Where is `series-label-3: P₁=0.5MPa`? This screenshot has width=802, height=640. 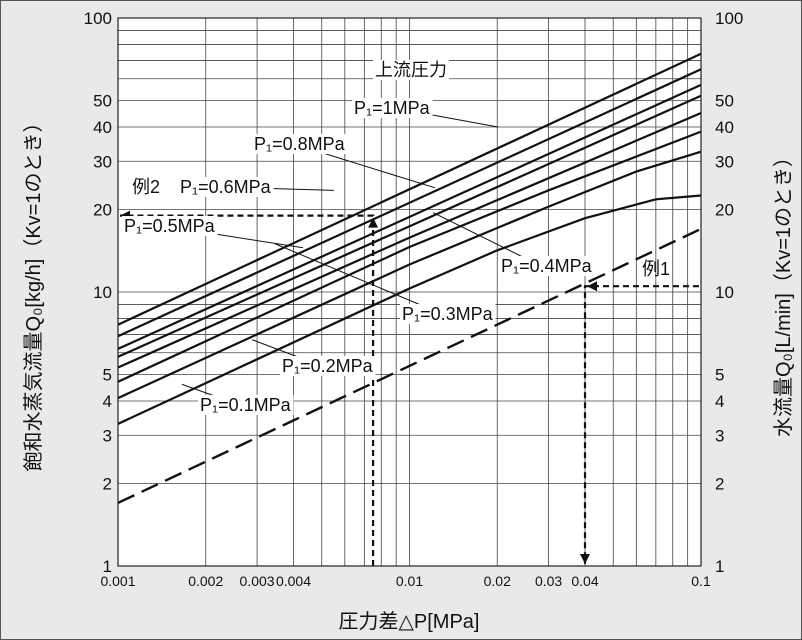
series-label-3: P₁=0.5MPa is located at coordinates (170, 226).